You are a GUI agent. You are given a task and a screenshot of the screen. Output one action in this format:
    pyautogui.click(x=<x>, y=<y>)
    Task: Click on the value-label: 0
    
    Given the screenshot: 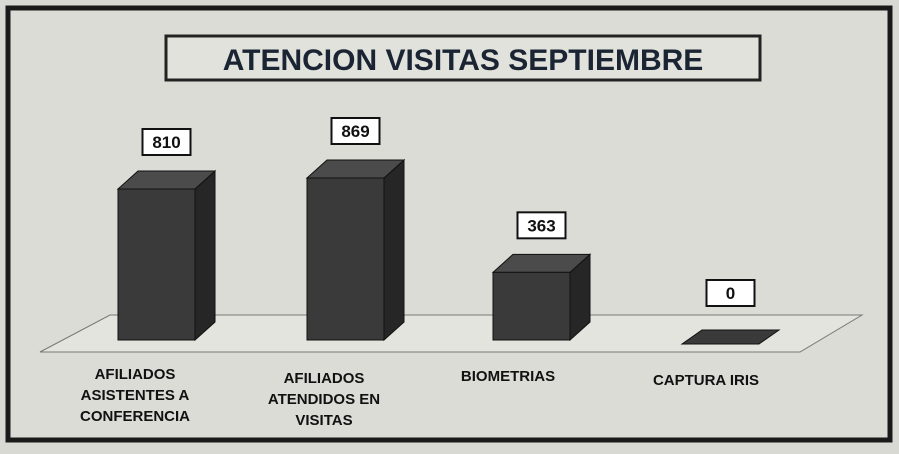 What is the action you would take?
    pyautogui.click(x=730, y=293)
    